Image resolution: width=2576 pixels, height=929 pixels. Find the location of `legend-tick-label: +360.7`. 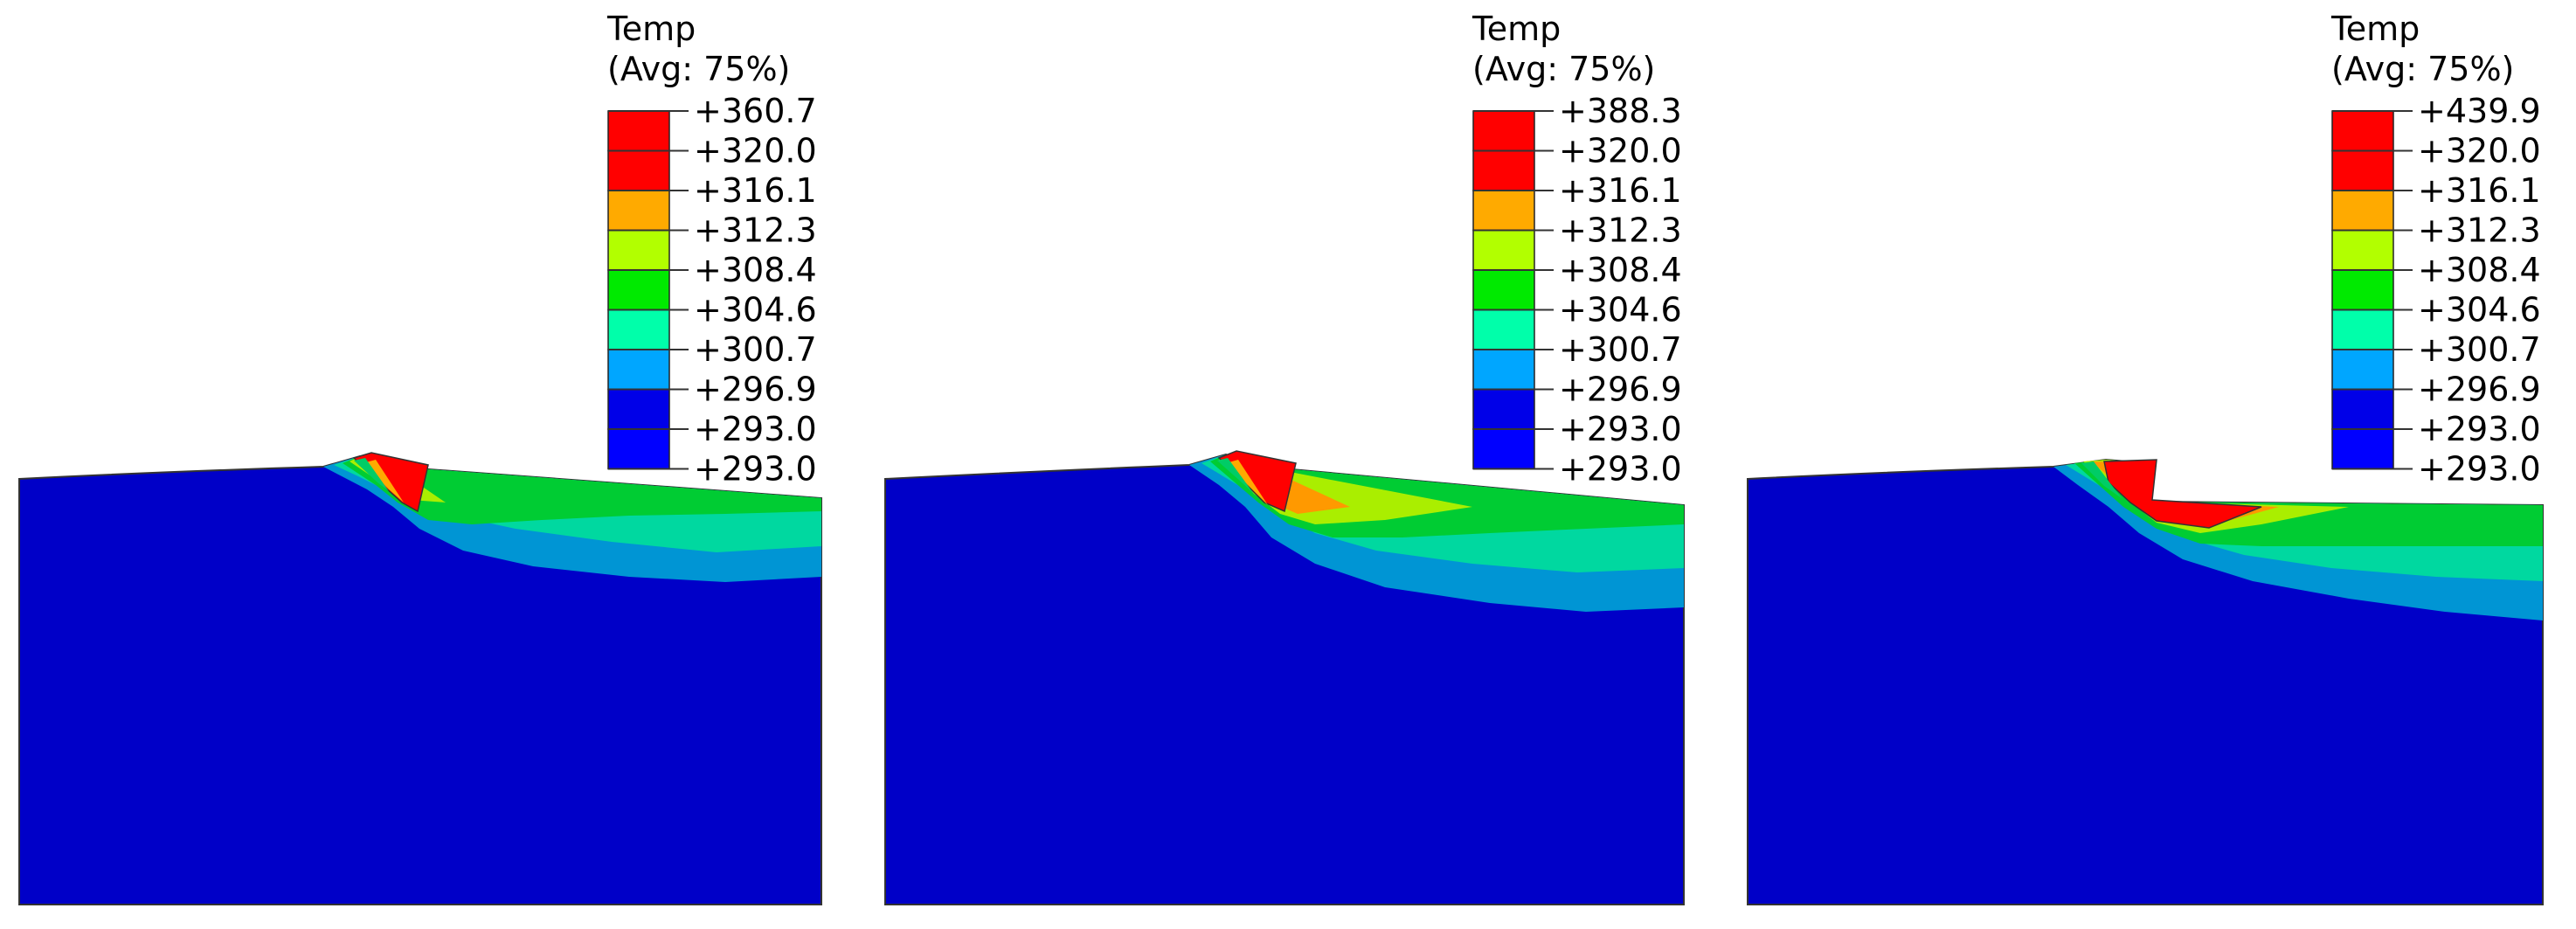

legend-tick-label: +360.7 is located at coordinates (755, 111).